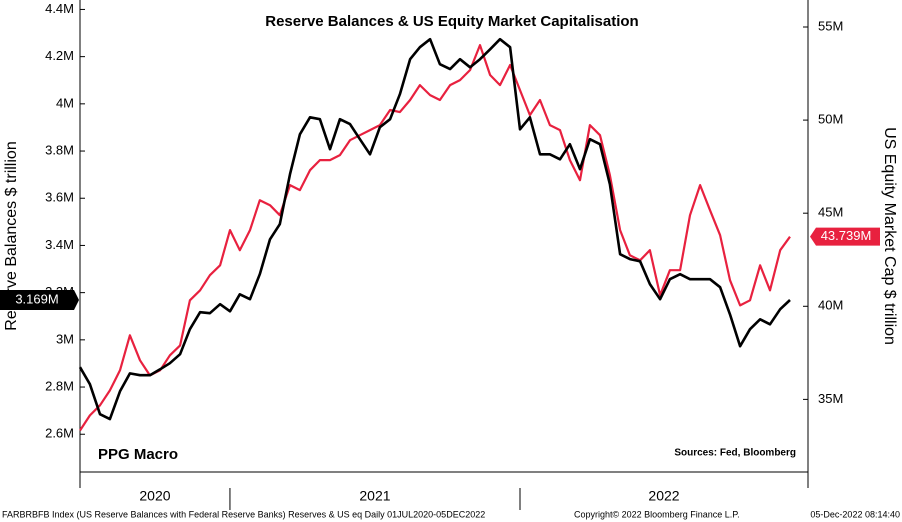  I want to click on x-tick-label: 2022, so click(663, 496).